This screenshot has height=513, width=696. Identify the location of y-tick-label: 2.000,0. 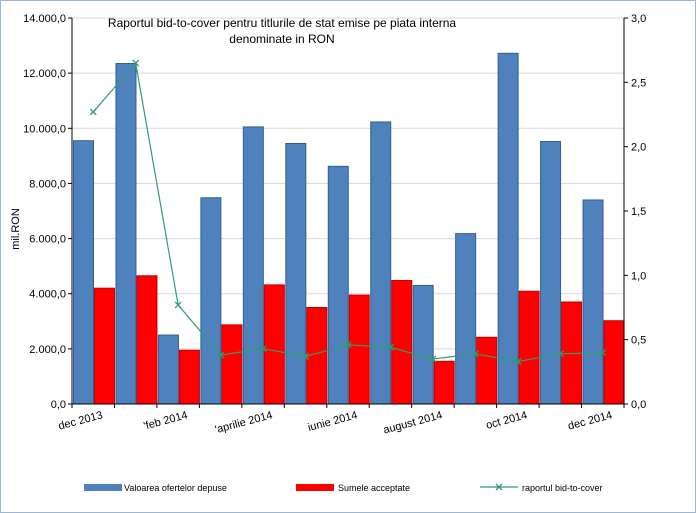
(47, 350).